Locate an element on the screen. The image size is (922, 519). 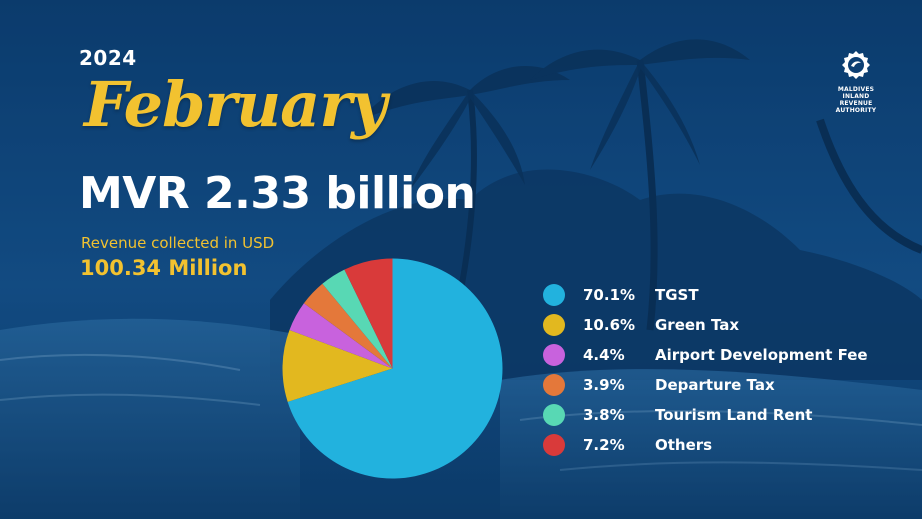
legend-label: Departure Tax is located at coordinates (715, 385).